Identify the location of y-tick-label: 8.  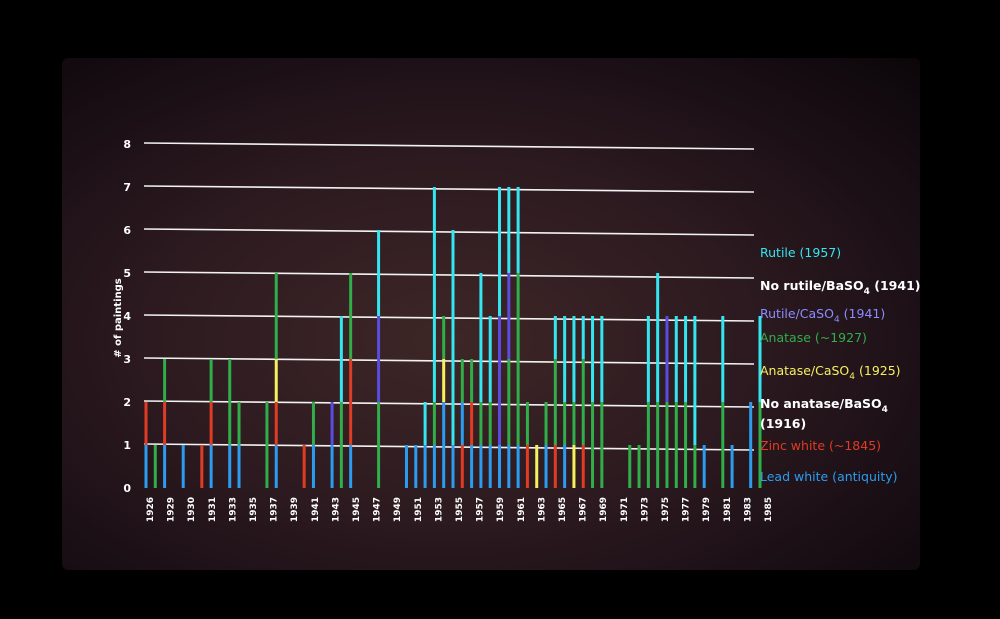
(127, 144).